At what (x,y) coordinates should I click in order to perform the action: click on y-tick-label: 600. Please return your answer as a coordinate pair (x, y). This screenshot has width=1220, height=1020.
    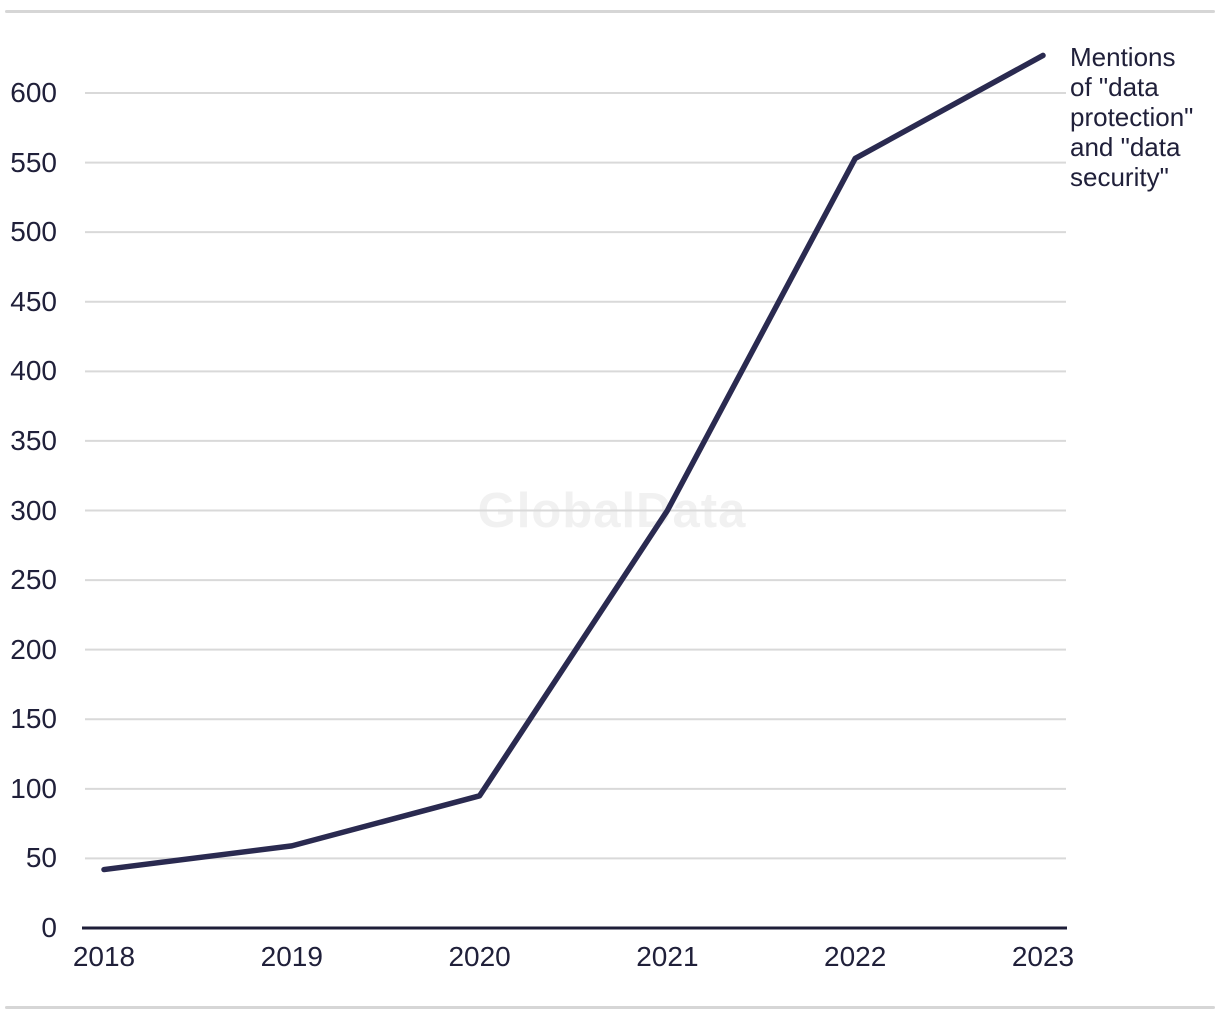
    Looking at the image, I should click on (33, 92).